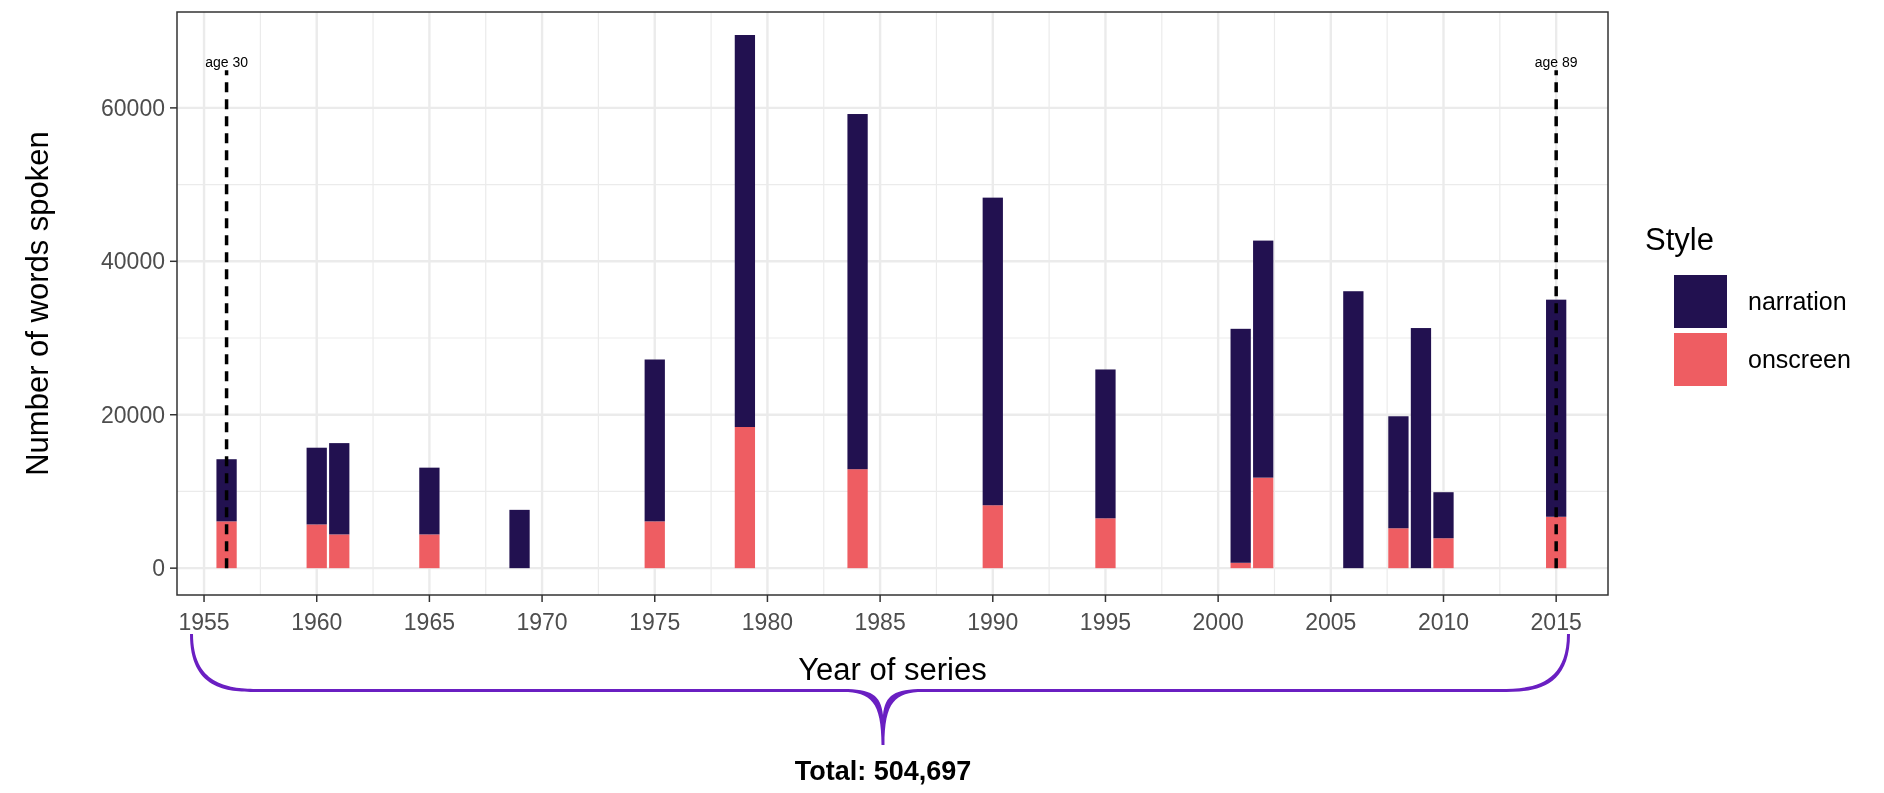 The height and width of the screenshot is (793, 1884). Describe the element at coordinates (1556, 622) in the screenshot. I see `x-tick-label: 2015` at that location.